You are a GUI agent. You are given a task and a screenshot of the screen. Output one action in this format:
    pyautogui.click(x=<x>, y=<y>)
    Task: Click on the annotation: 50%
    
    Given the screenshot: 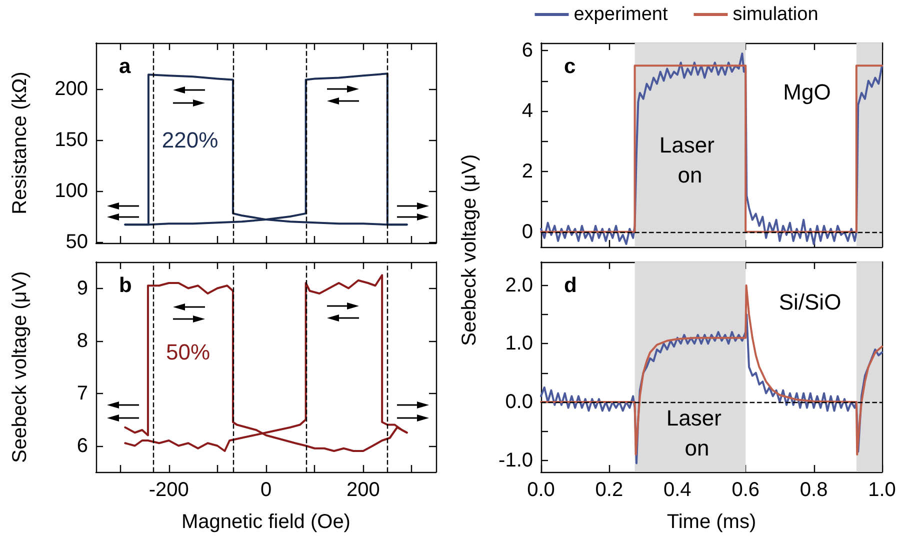 What is the action you would take?
    pyautogui.click(x=188, y=352)
    